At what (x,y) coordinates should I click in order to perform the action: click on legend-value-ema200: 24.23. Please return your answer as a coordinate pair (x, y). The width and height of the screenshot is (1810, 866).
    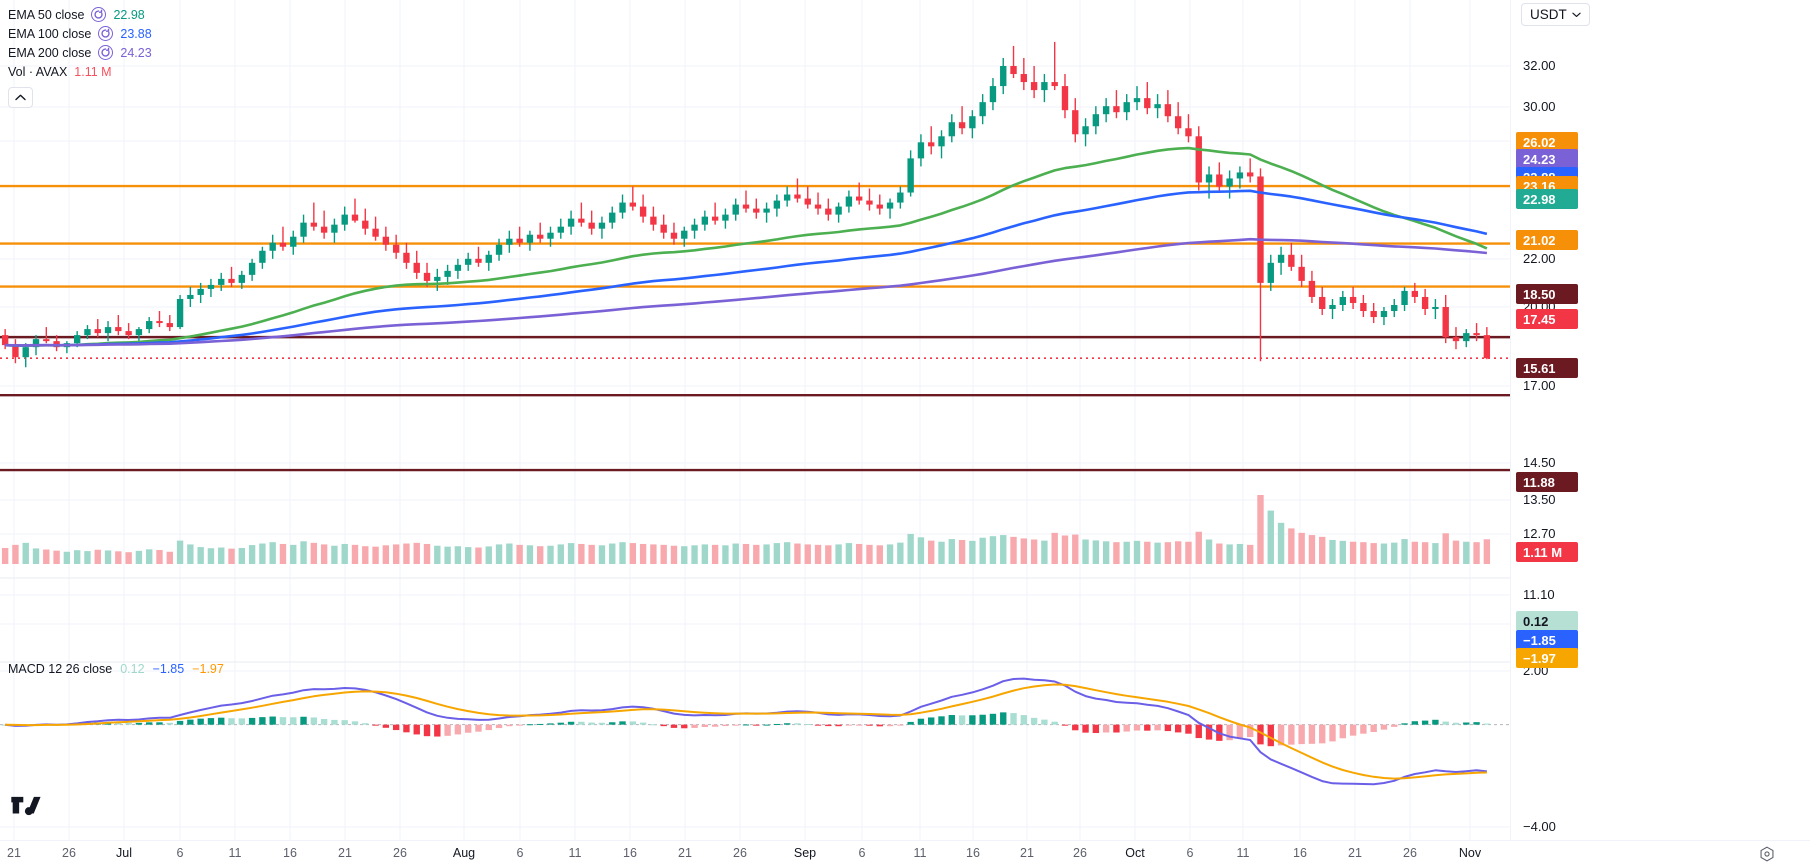
    Looking at the image, I should click on (136, 52).